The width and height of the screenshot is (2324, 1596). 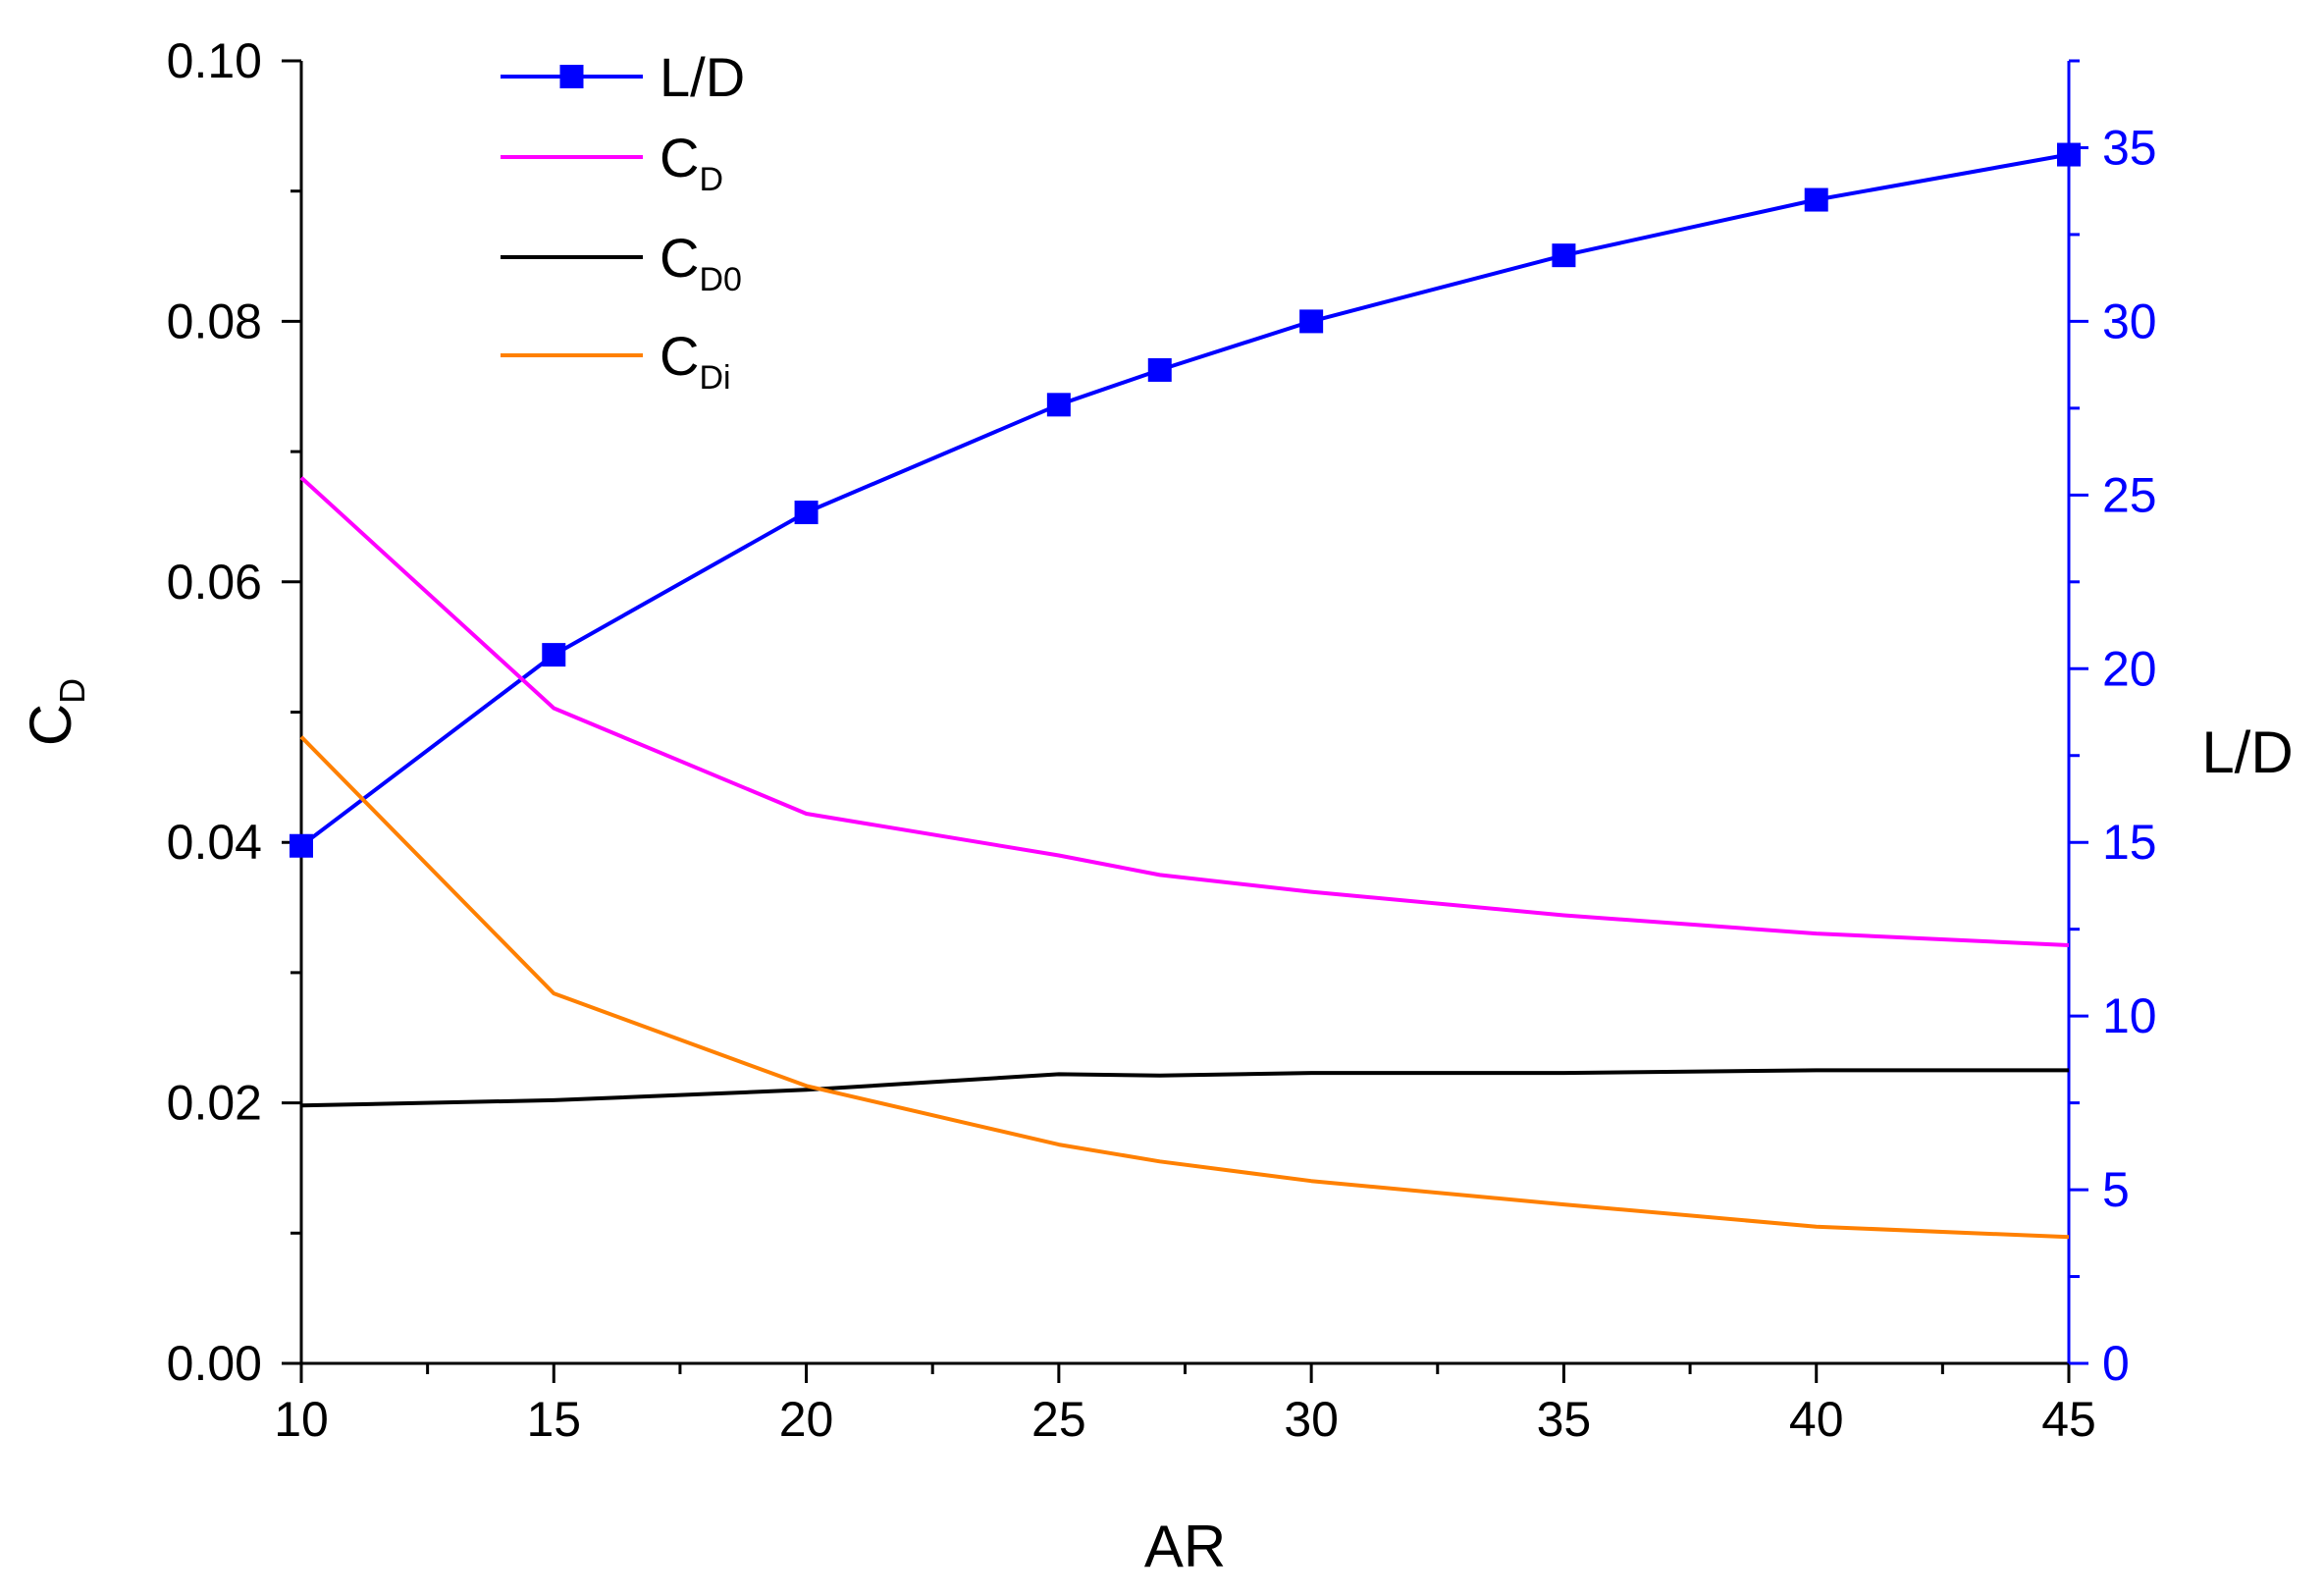 I want to click on y-left-tick-label: 0.08, so click(x=215, y=320).